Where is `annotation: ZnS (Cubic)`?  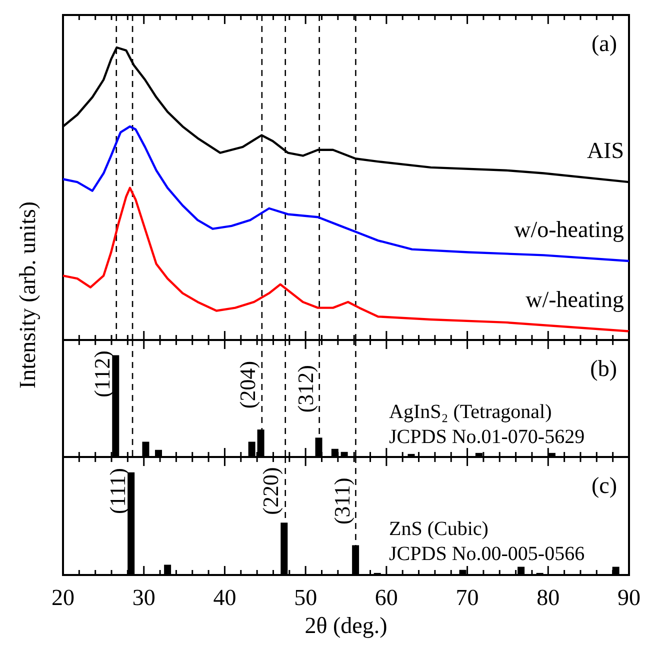 annotation: ZnS (Cubic) is located at coordinates (438, 529).